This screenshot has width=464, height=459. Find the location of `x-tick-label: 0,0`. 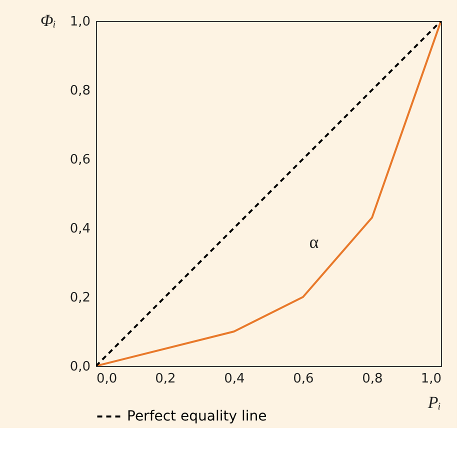

x-tick-label: 0,0 is located at coordinates (107, 379).